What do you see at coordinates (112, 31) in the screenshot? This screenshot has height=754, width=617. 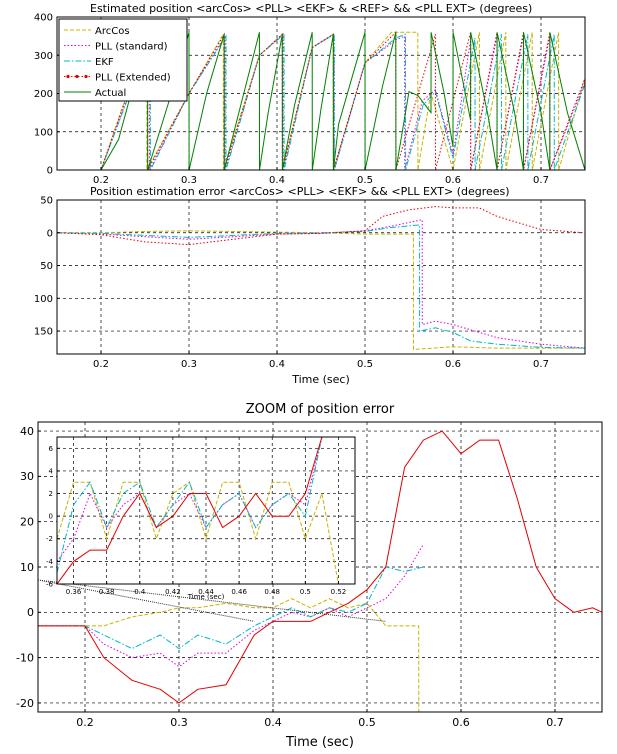 I see `legend-entry: ArcCos` at bounding box center [112, 31].